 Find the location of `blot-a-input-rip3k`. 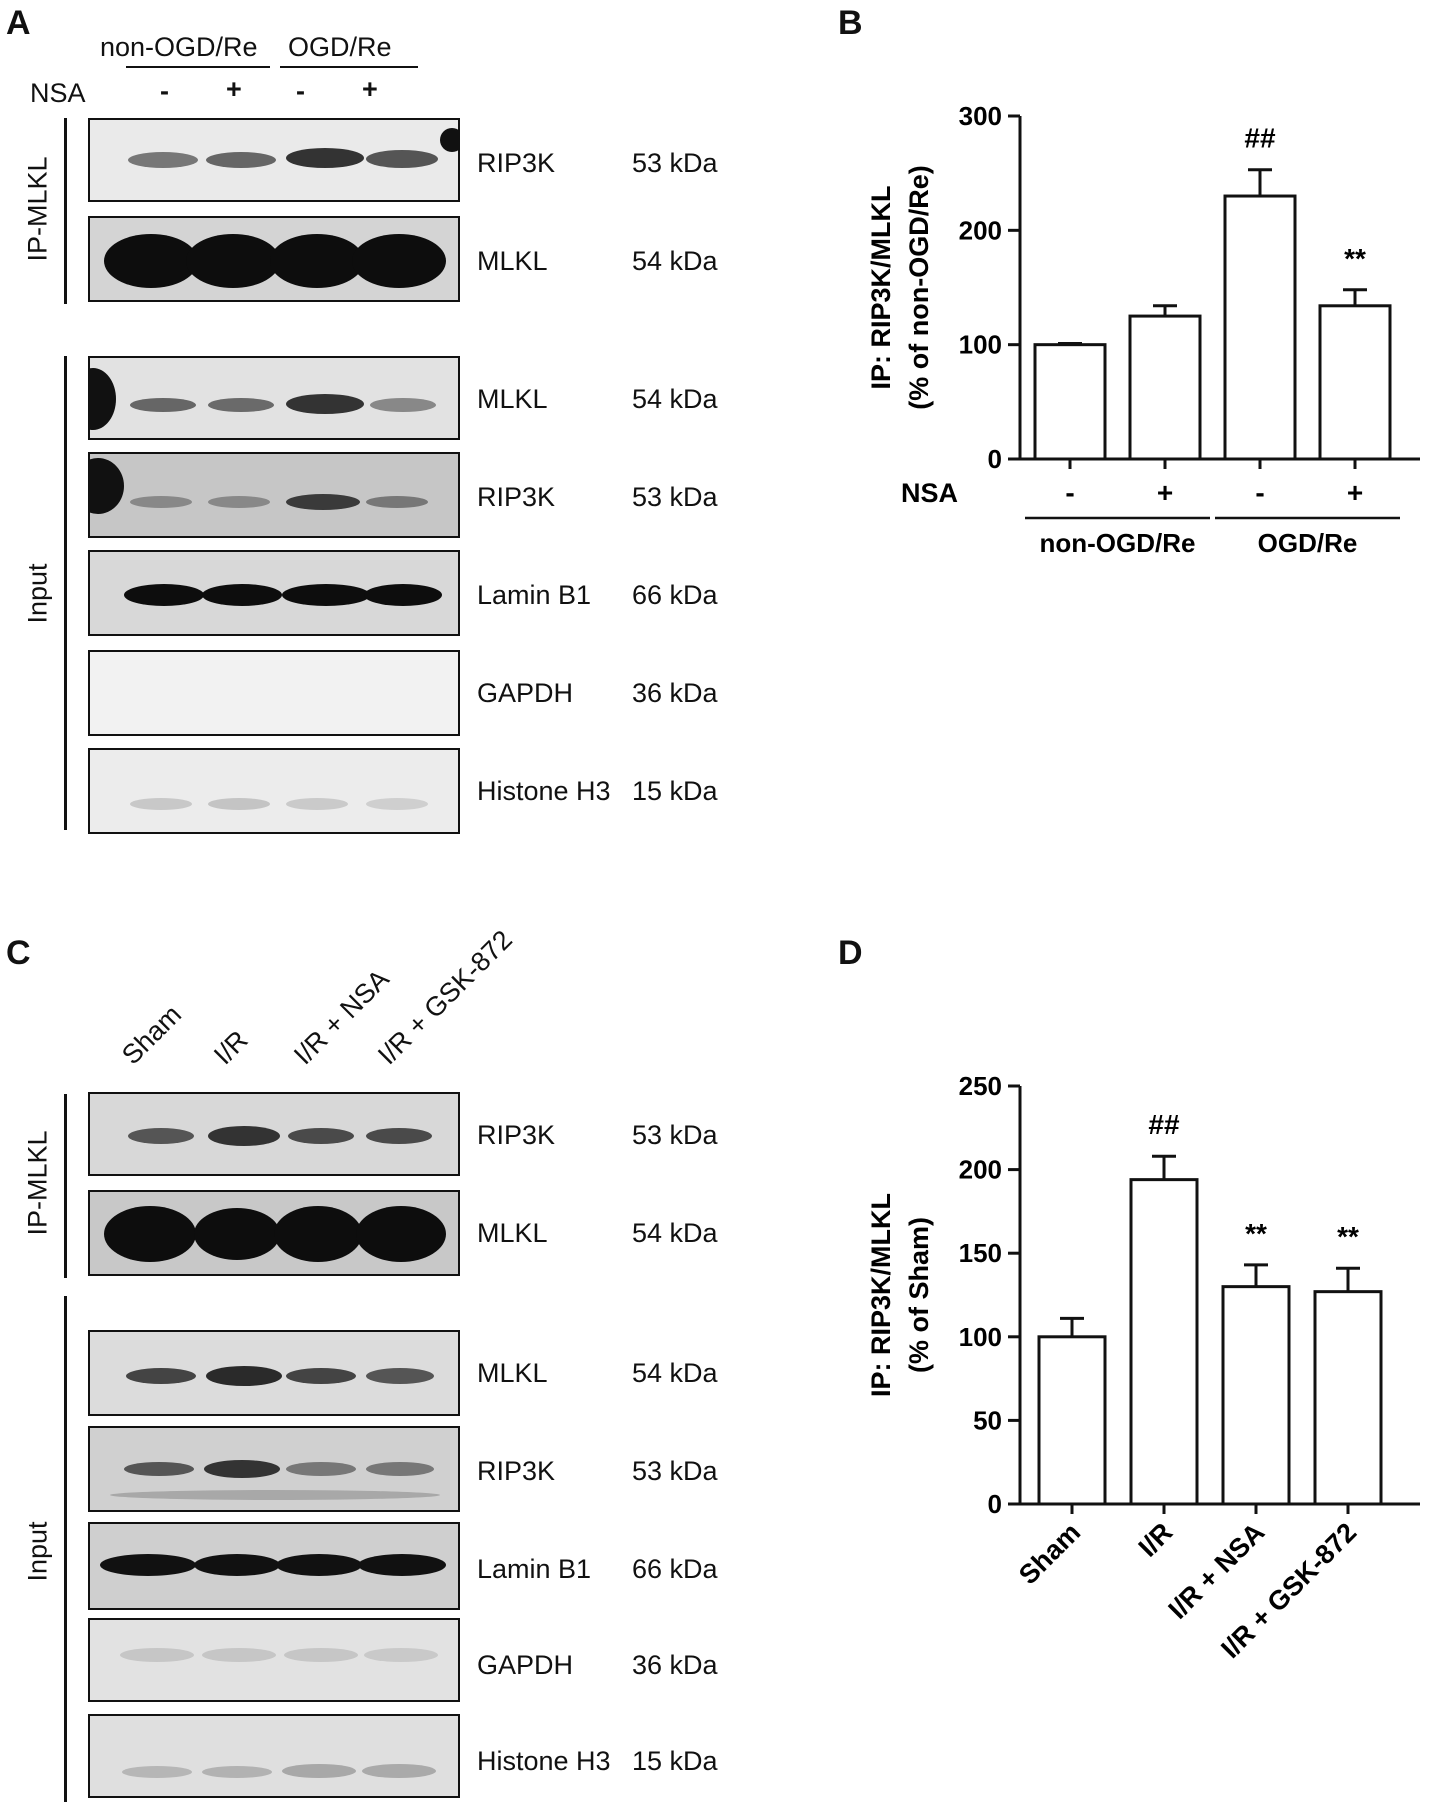

blot-a-input-rip3k is located at coordinates (274, 495).